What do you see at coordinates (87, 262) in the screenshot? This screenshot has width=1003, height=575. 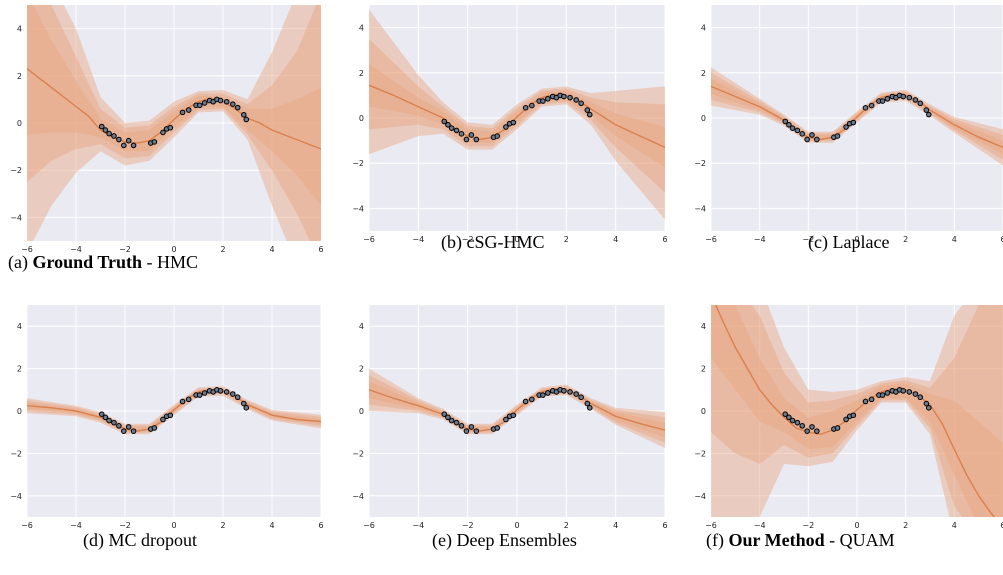 I see `caption-bold: Ground Truth` at bounding box center [87, 262].